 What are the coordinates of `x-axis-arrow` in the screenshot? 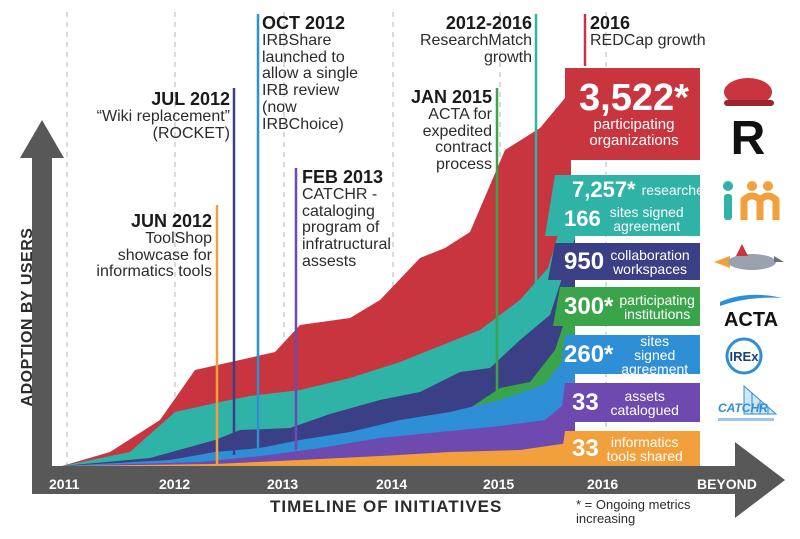 It's located at (408, 480).